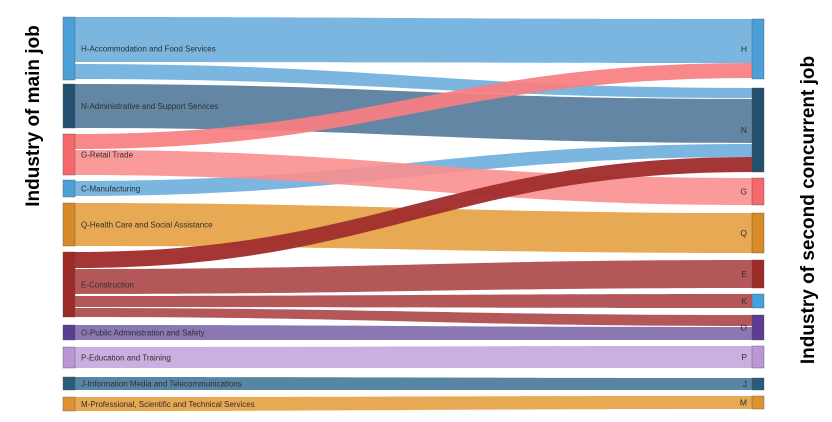 The height and width of the screenshot is (422, 832). Describe the element at coordinates (758, 301) in the screenshot. I see `sankey-node-right-K` at that location.